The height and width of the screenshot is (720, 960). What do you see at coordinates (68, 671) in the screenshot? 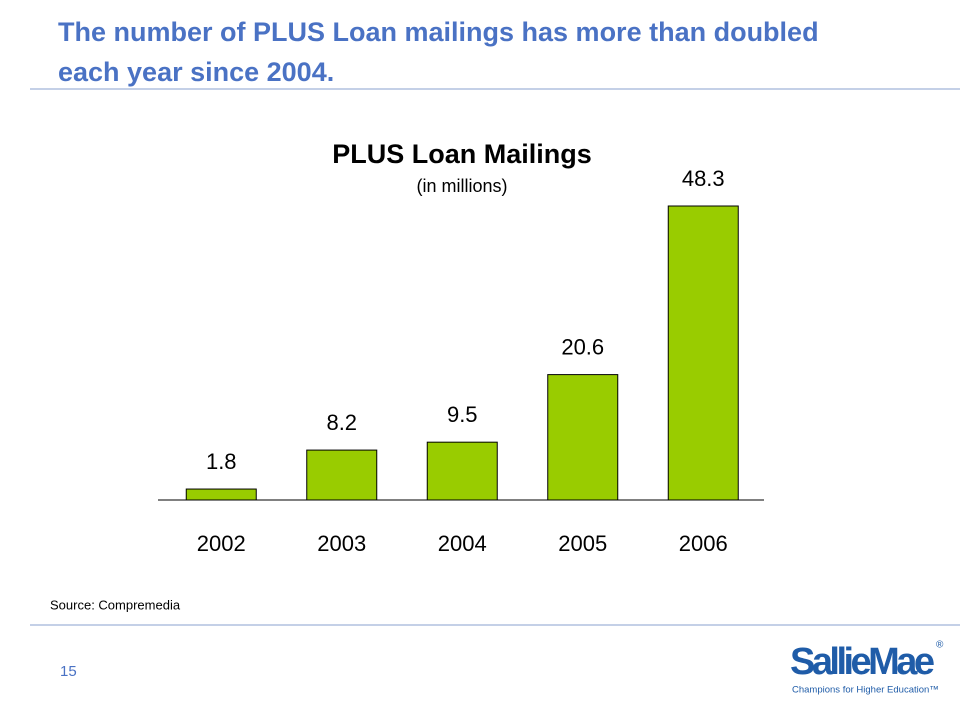
I see `page-number: 15` at bounding box center [68, 671].